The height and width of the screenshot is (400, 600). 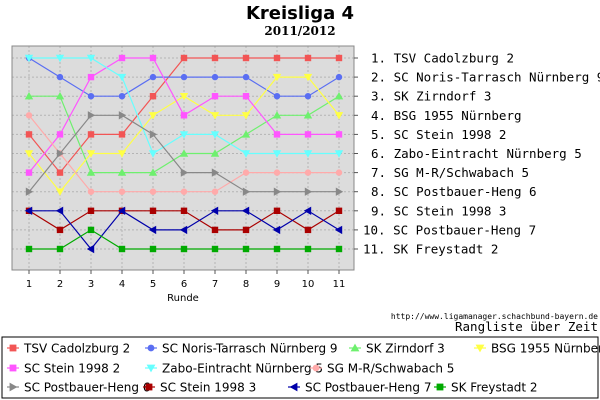 I want to click on x-tick-label: 1, so click(x=29, y=284).